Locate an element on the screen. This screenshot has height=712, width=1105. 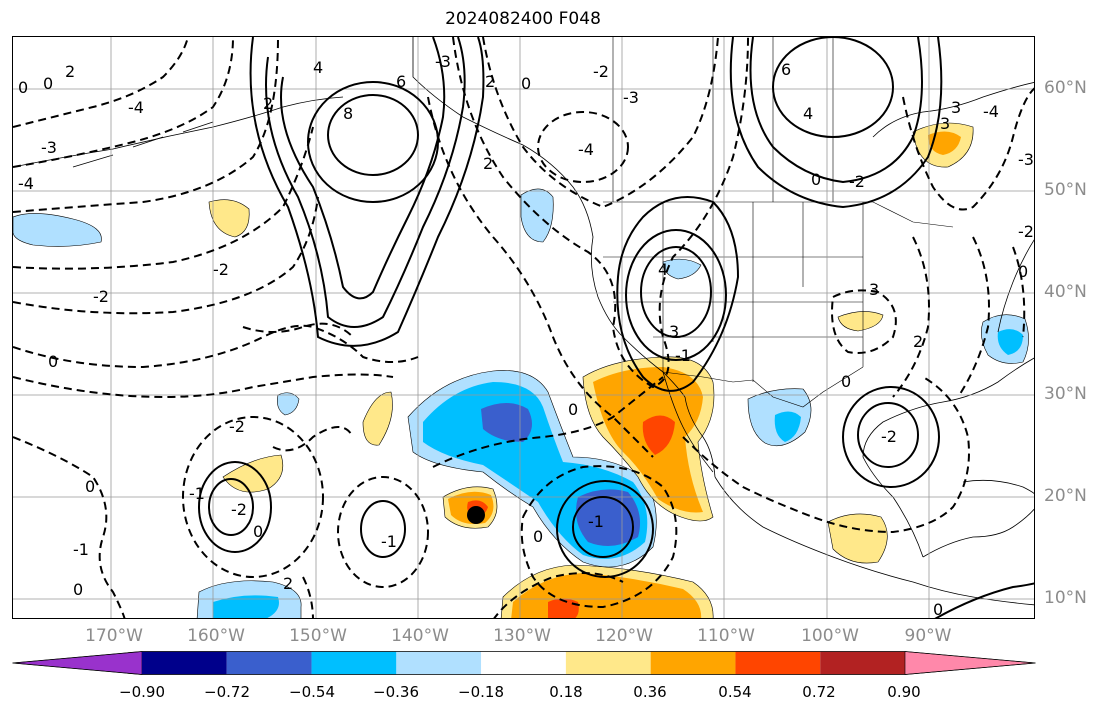
coast-aleutians is located at coordinates (143, 144).